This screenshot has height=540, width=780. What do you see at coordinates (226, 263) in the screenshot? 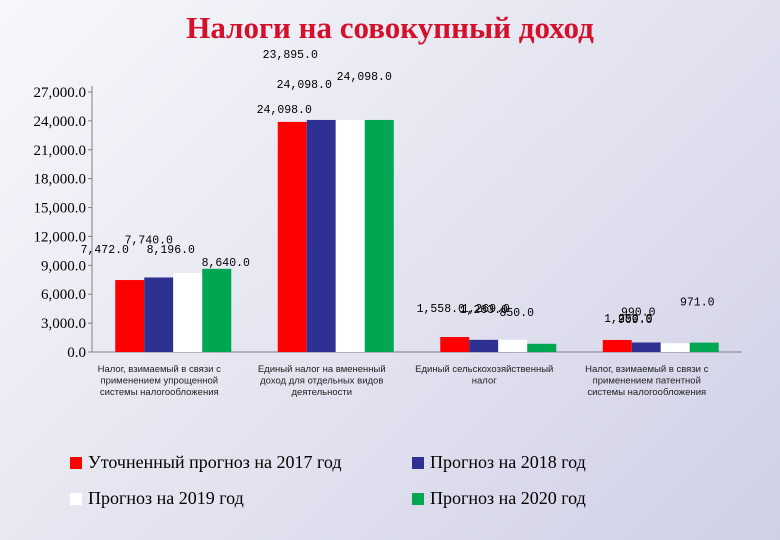
I see `data-label: 8,640.0` at bounding box center [226, 263].